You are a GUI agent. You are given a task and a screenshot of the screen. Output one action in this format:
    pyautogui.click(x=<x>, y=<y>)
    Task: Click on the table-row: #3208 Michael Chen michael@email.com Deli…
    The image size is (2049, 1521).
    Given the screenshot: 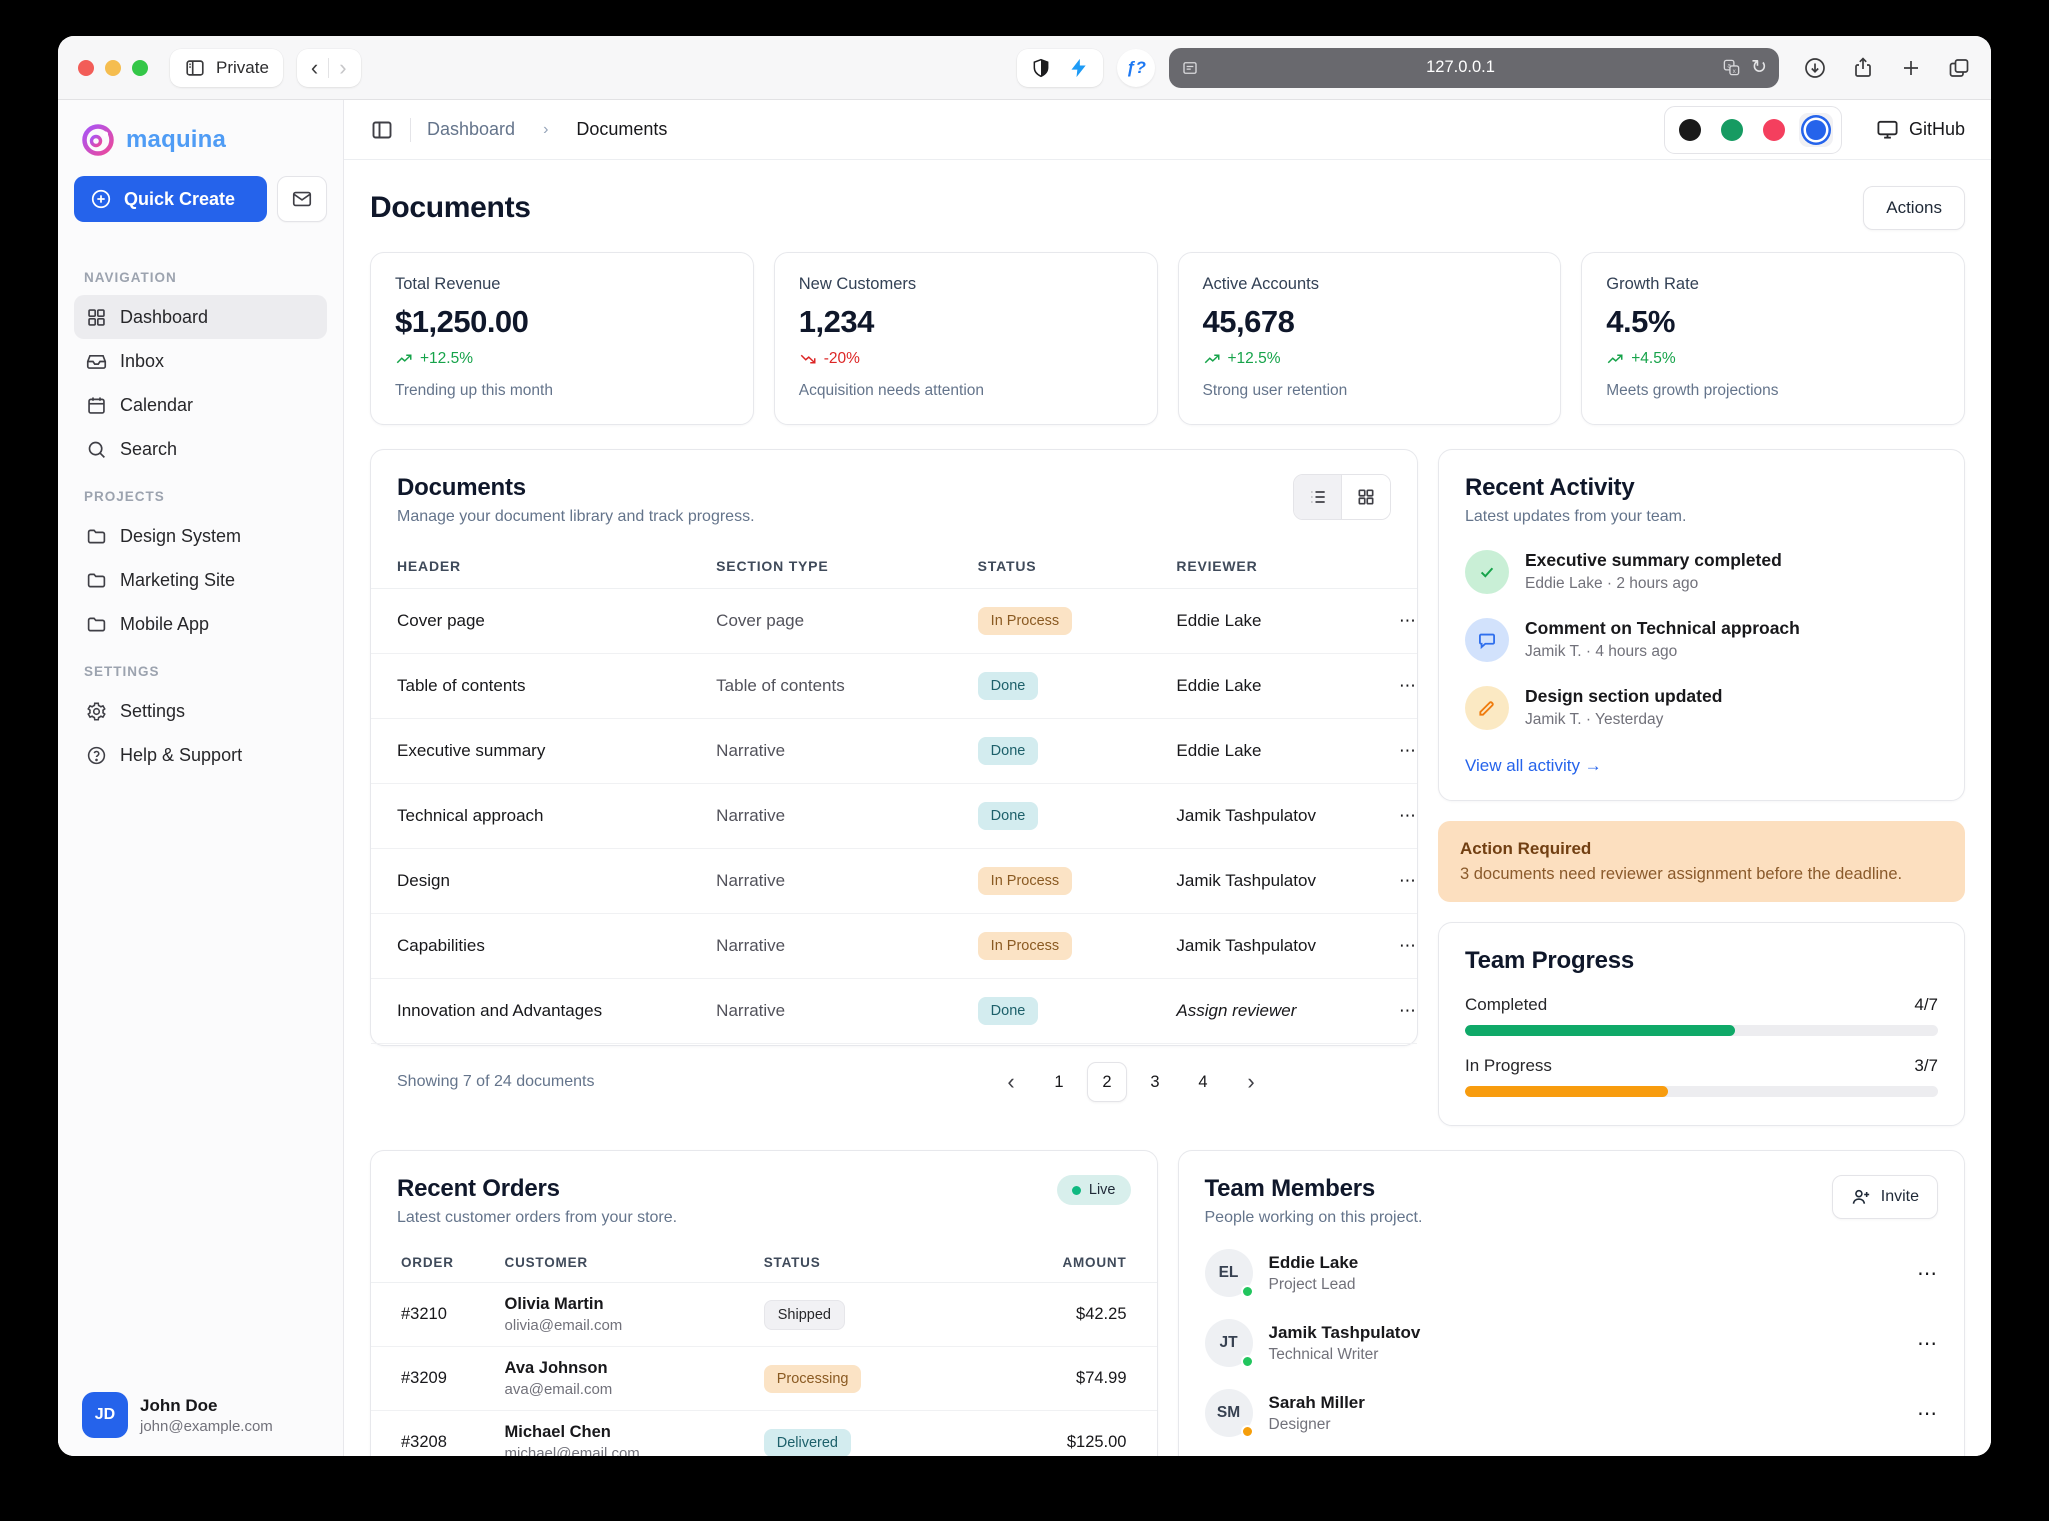 What is the action you would take?
    pyautogui.click(x=764, y=1433)
    